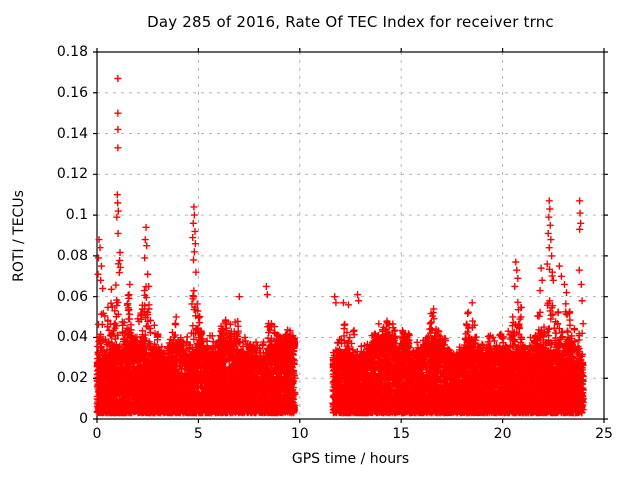 The image size is (640, 480). Describe the element at coordinates (72, 255) in the screenshot. I see `y-tick-label: 0.08` at that location.